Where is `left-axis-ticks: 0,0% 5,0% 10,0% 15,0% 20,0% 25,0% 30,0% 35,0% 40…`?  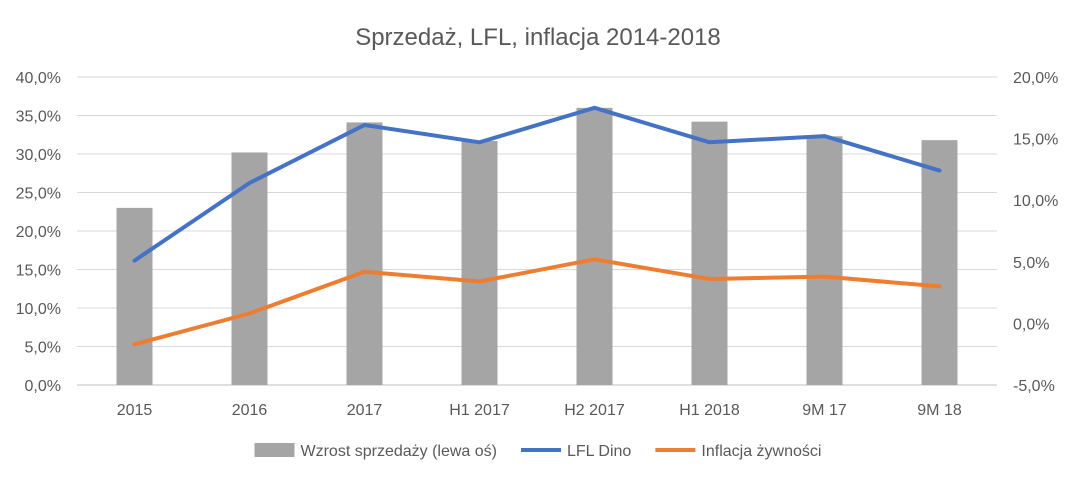
left-axis-ticks: 0,0% 5,0% 10,0% 15,0% 20,0% 25,0% 30,0% 35,0% 40… is located at coordinates (38, 232).